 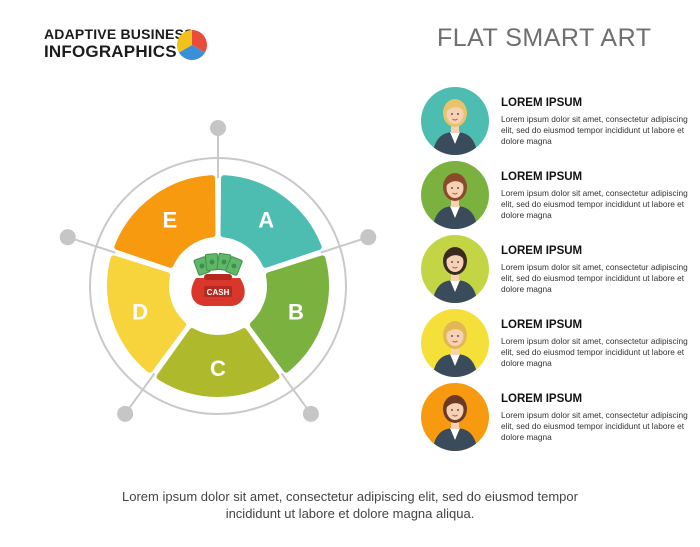 I want to click on businesswoman-thinking-icon, so click(x=455, y=343).